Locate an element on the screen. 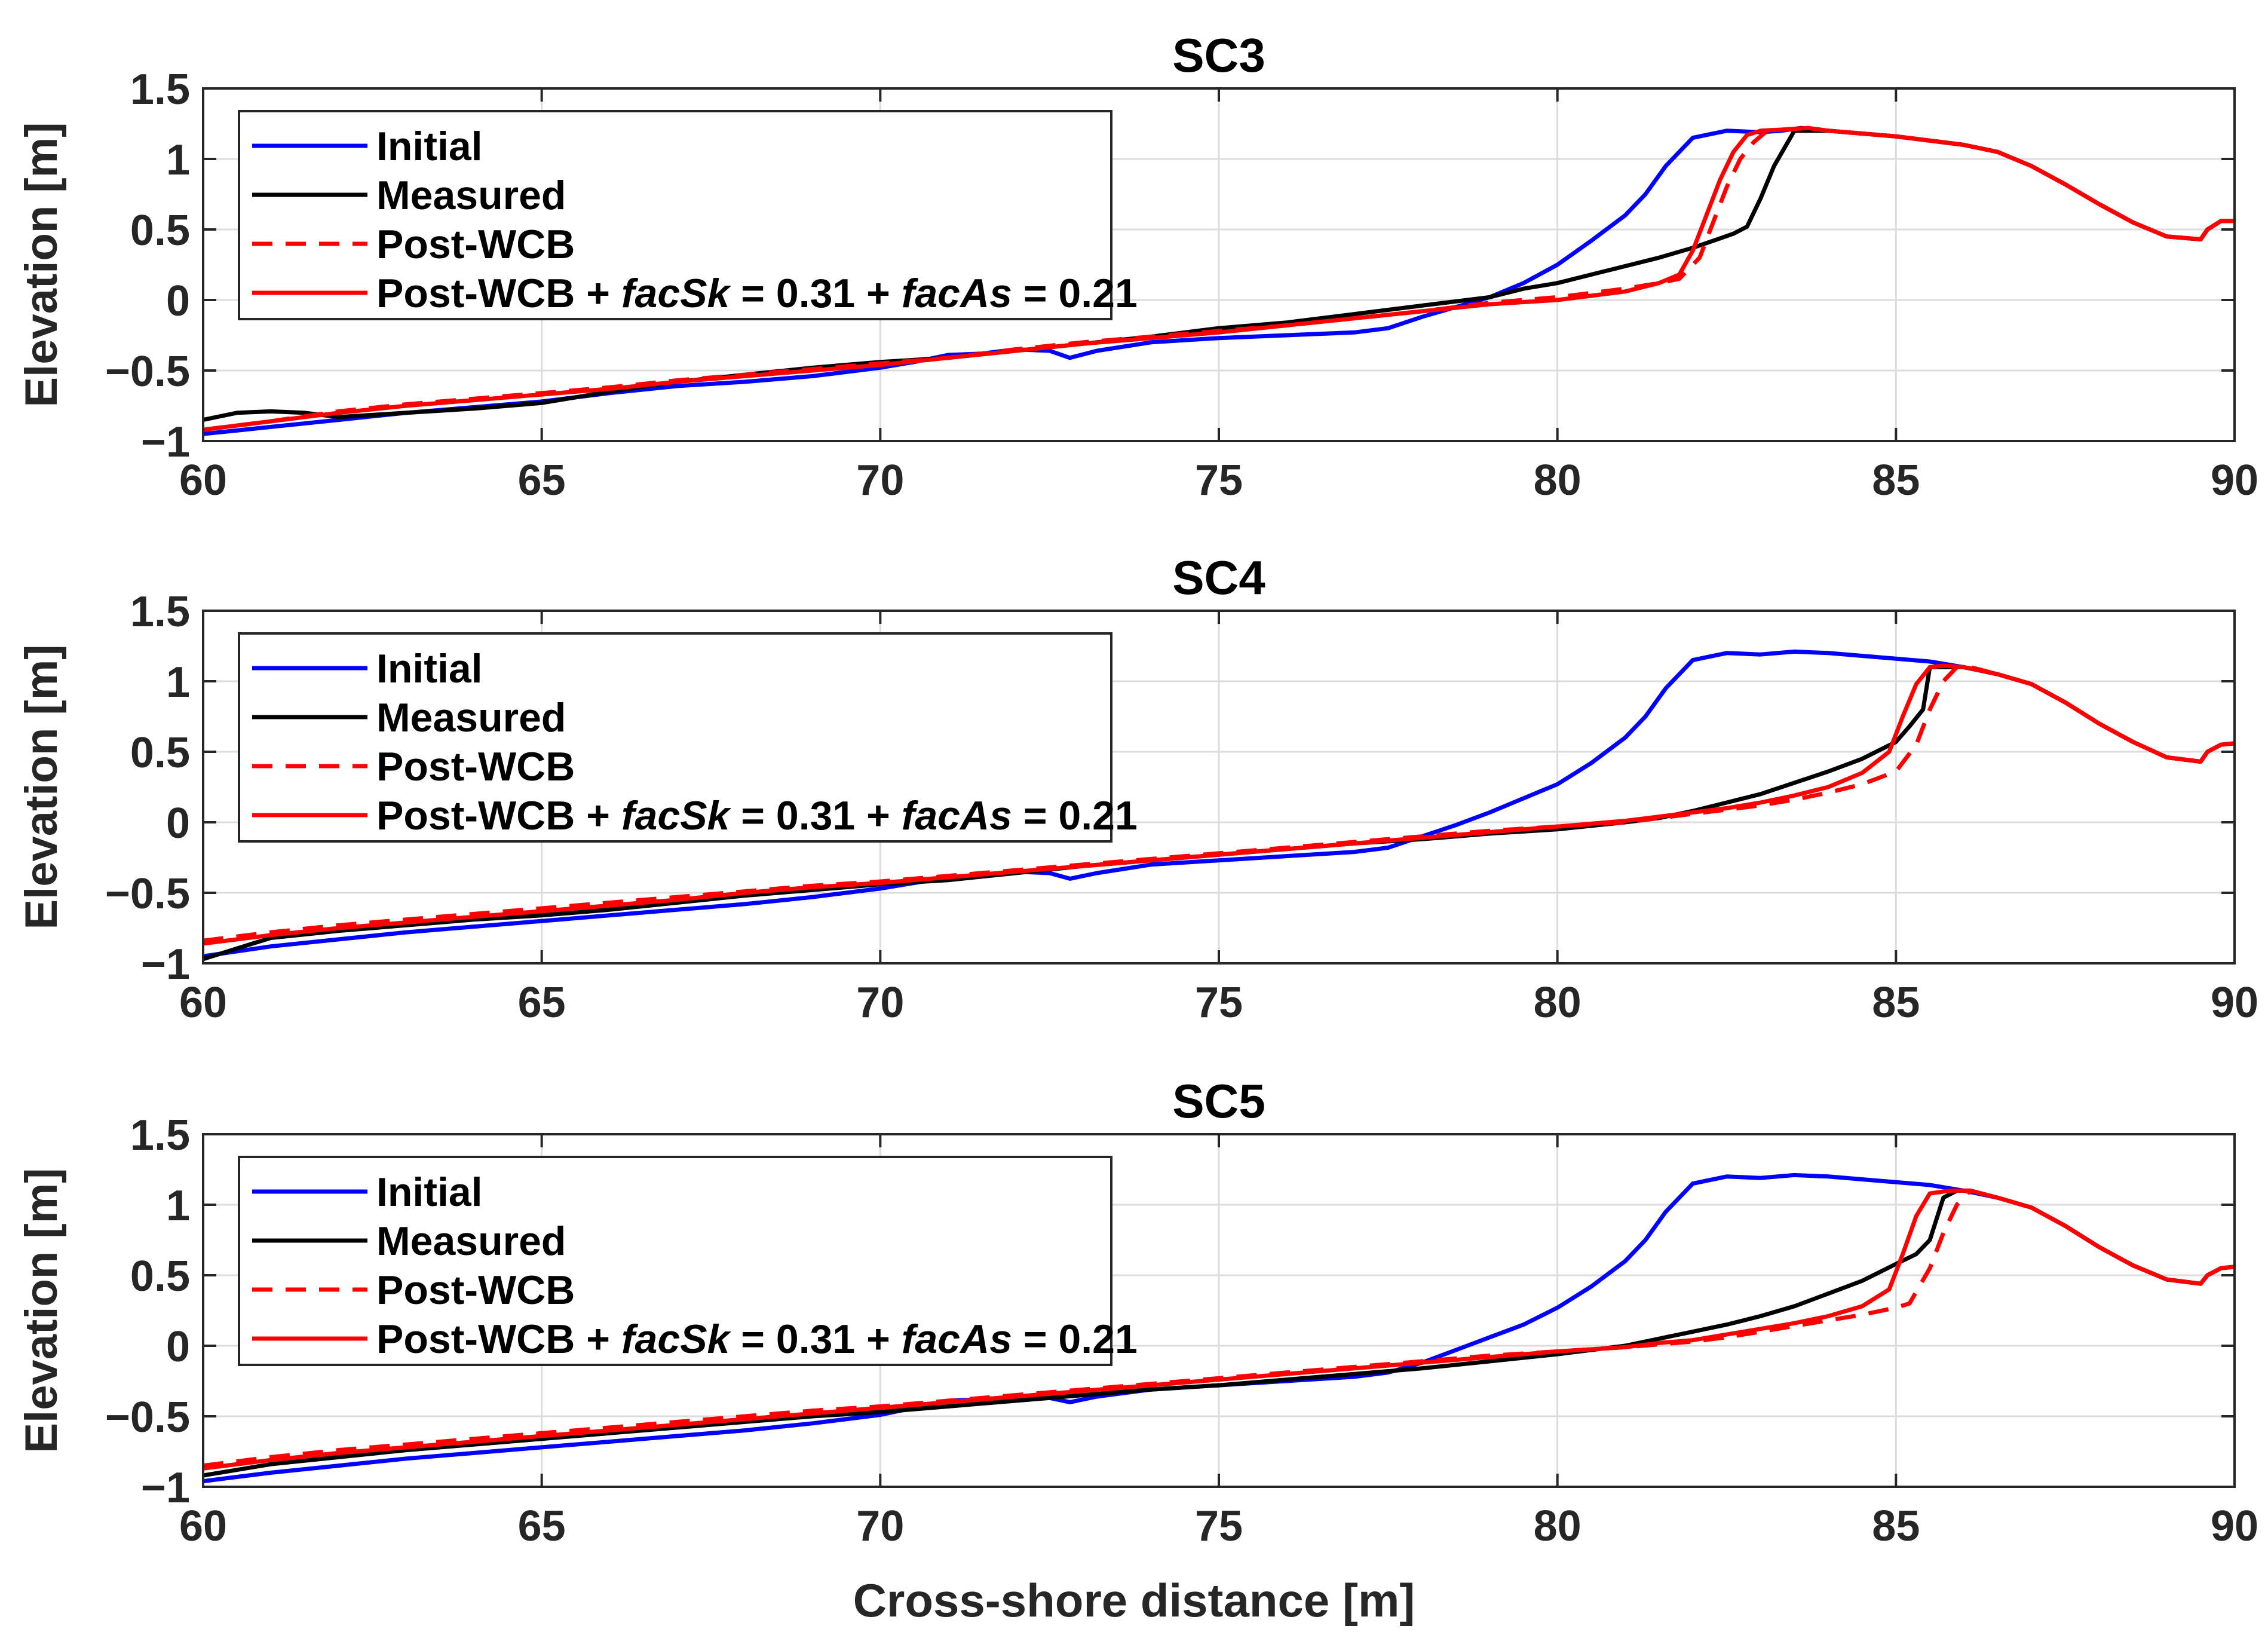 The height and width of the screenshot is (1635, 2268). x-axis-label: Cross-shore distance [m] is located at coordinates (1134, 1600).